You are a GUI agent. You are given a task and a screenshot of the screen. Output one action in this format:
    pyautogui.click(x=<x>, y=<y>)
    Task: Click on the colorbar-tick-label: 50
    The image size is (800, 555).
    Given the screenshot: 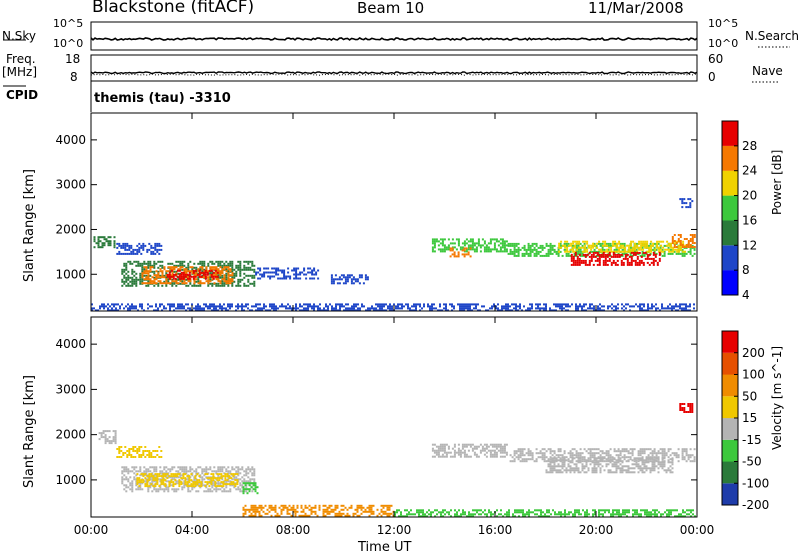 What is the action you would take?
    pyautogui.click(x=749, y=396)
    